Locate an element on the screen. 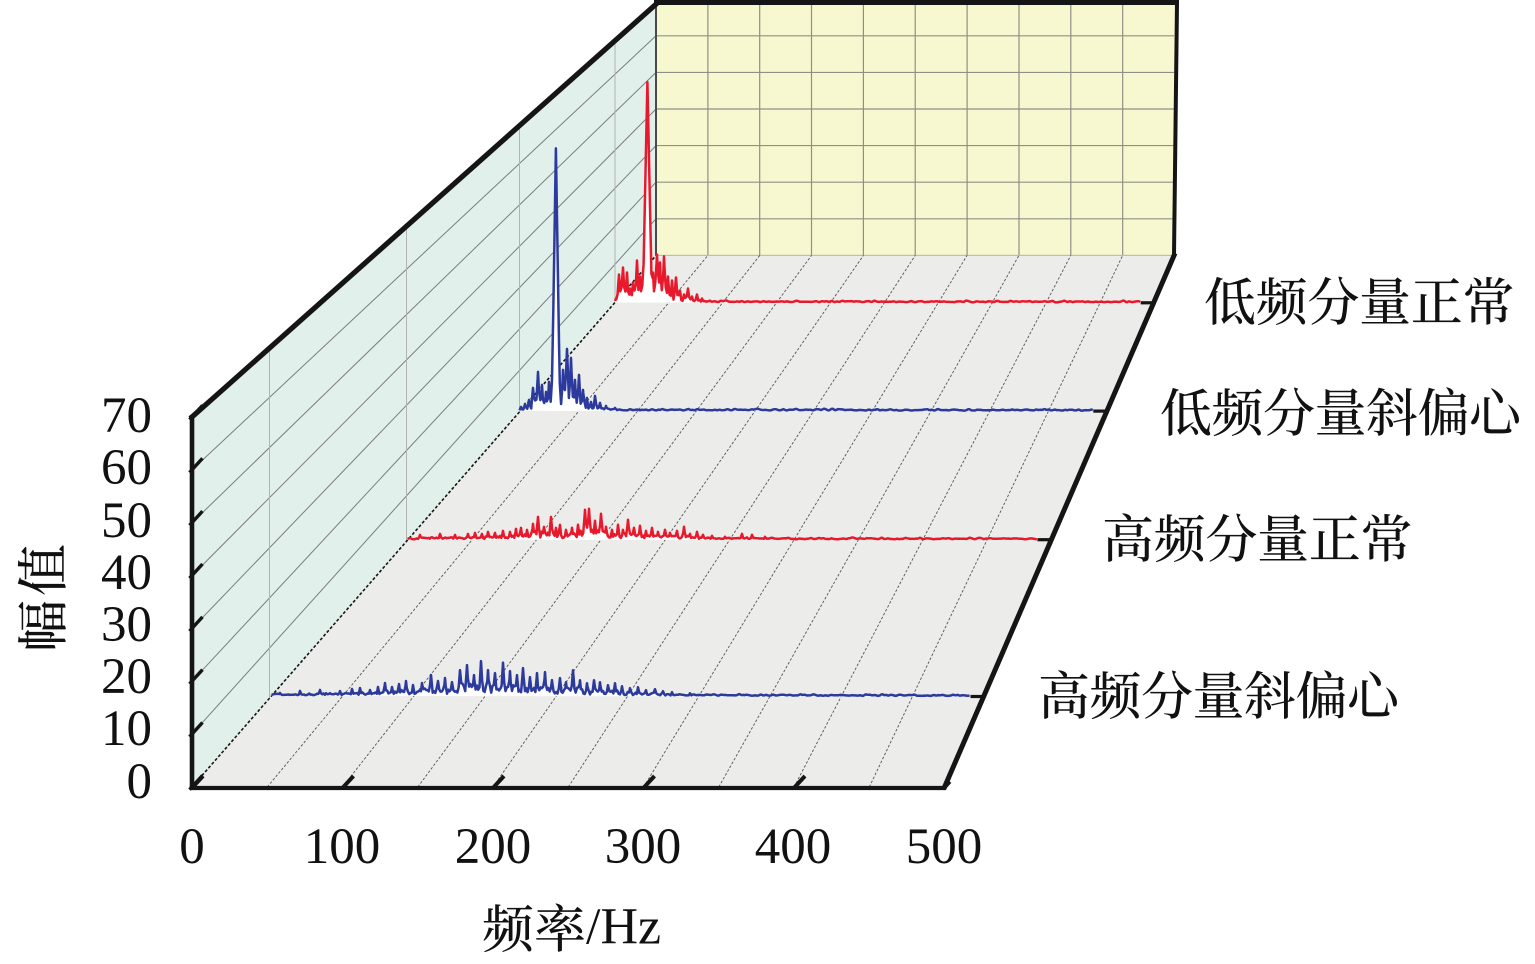 The width and height of the screenshot is (1535, 964). svg-text: /Hz is located at coordinates (623, 927).